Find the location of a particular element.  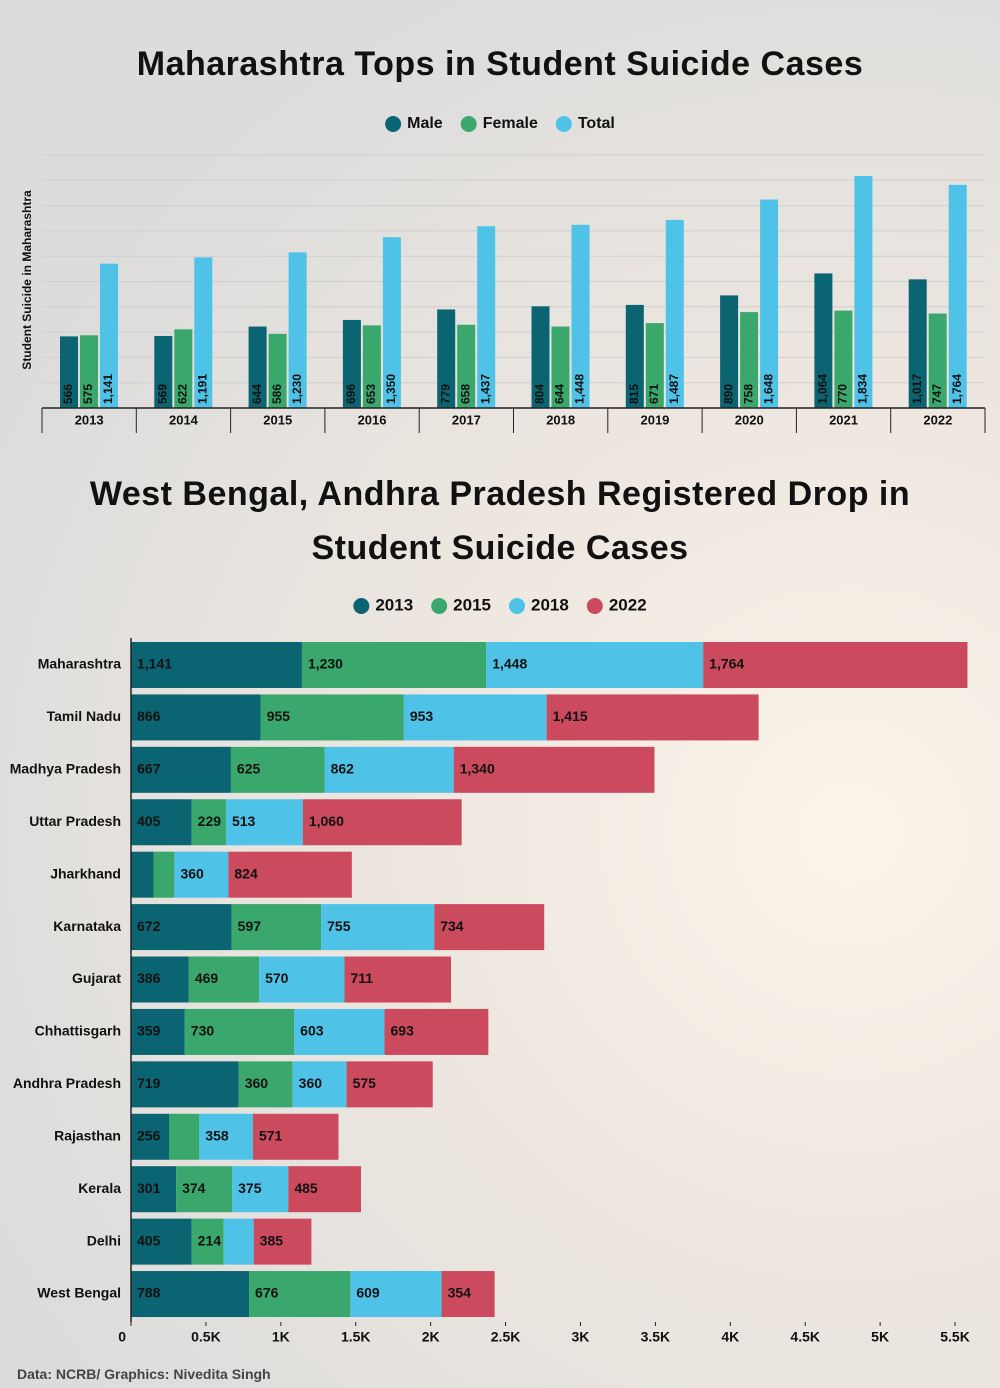

data-label: 719 is located at coordinates (149, 1083).